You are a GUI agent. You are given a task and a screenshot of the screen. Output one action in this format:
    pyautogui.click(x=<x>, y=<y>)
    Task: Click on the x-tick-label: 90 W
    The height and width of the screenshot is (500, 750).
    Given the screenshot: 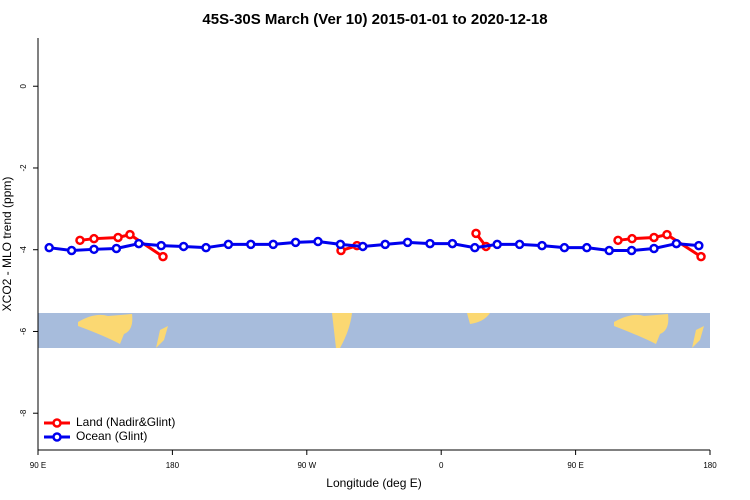 What is the action you would take?
    pyautogui.click(x=306, y=465)
    